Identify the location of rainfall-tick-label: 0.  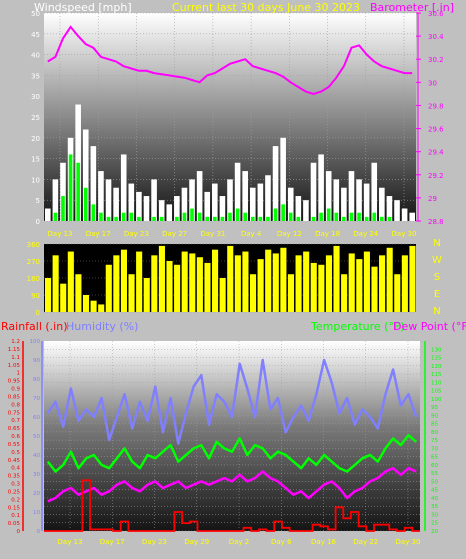
(19, 532).